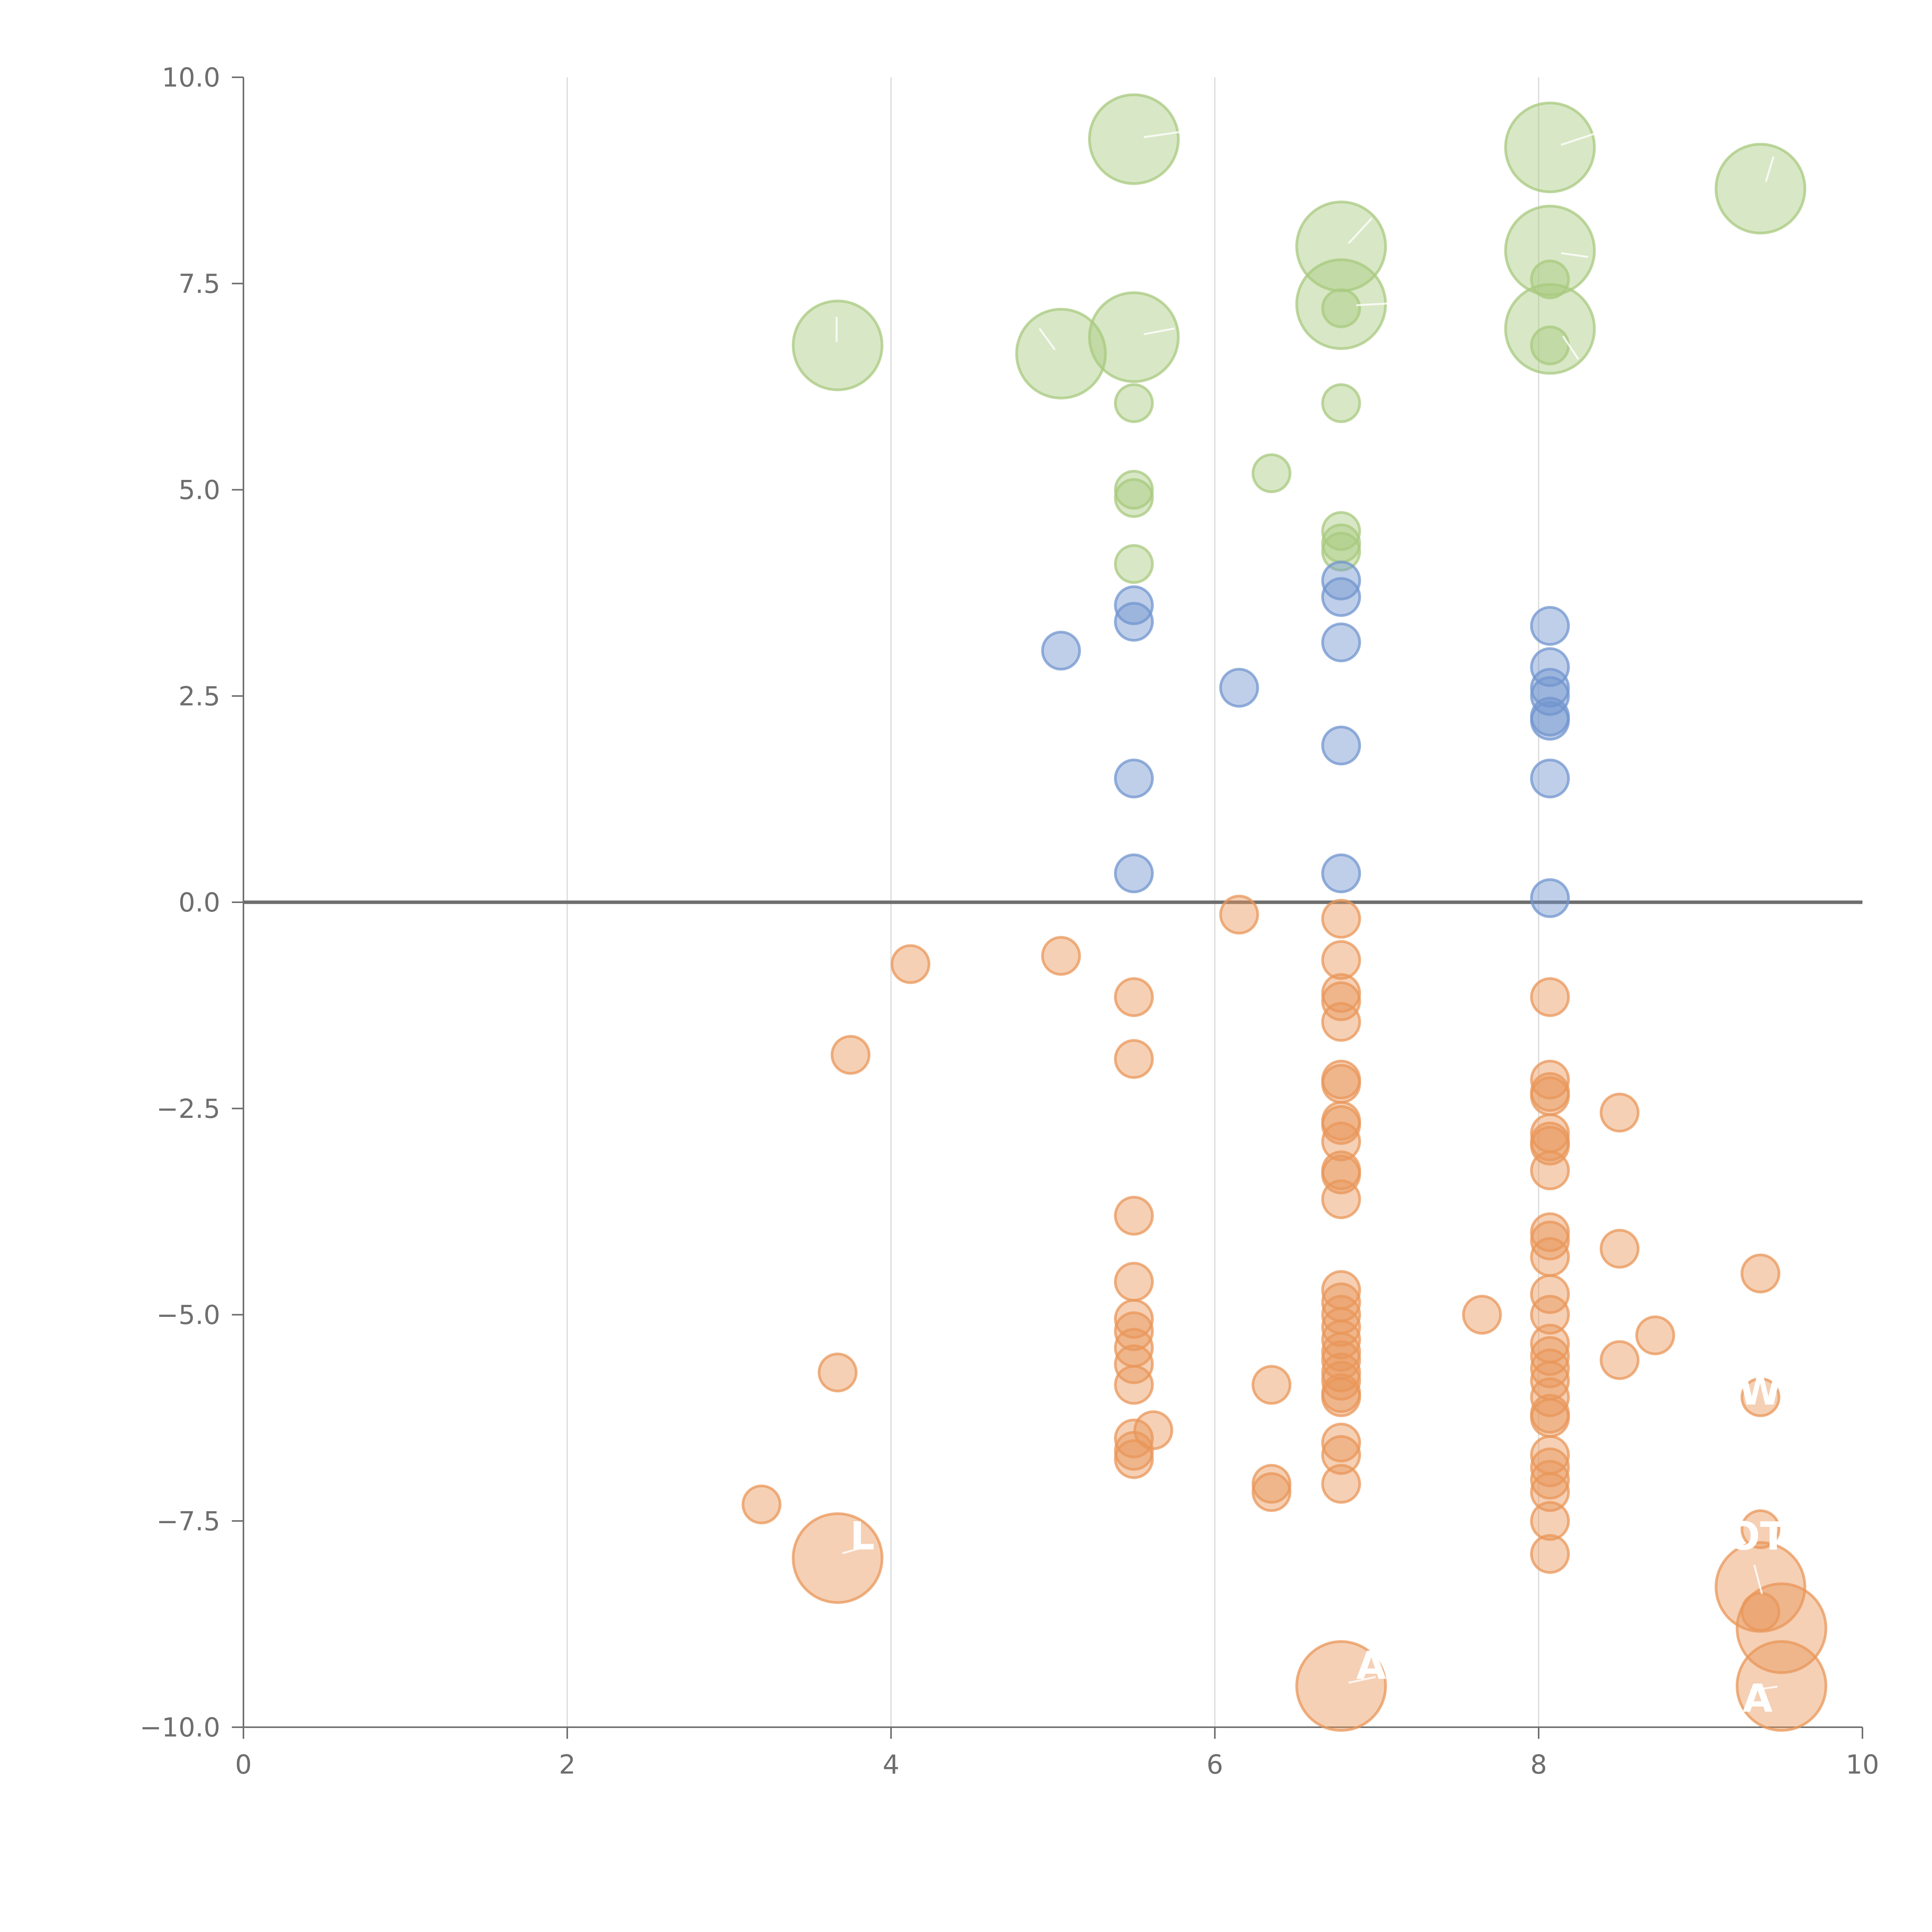 This screenshot has width=1932, height=1932. What do you see at coordinates (188, 1522) in the screenshot?
I see `y-tick-label: −7.5` at bounding box center [188, 1522].